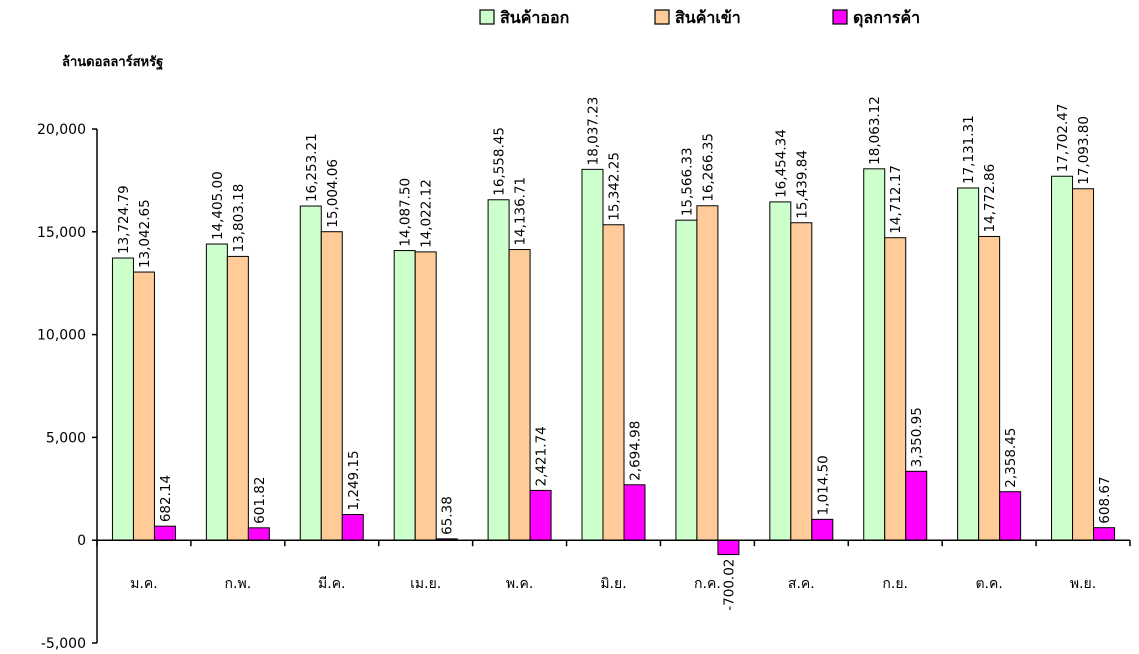 This screenshot has width=1139, height=654. I want to click on data-label: 1,249.15, so click(354, 480).